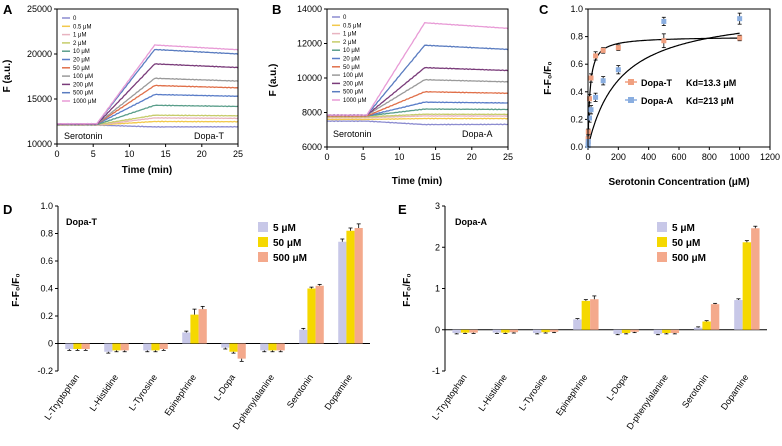 The image size is (782, 446). Describe the element at coordinates (648, 401) in the screenshot. I see `category-label: D-phenylalanine` at that location.